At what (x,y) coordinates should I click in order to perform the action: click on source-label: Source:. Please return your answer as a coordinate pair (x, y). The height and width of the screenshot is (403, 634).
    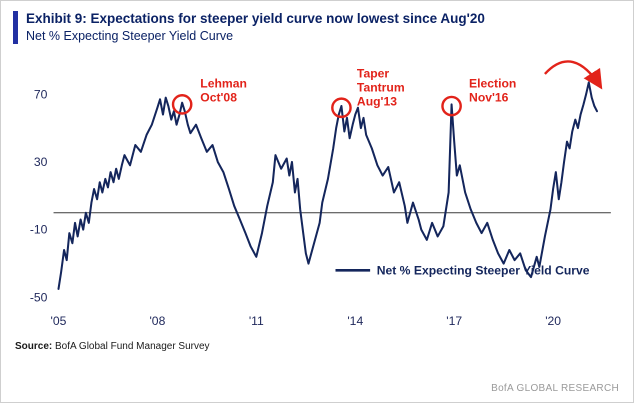
    Looking at the image, I should click on (34, 347).